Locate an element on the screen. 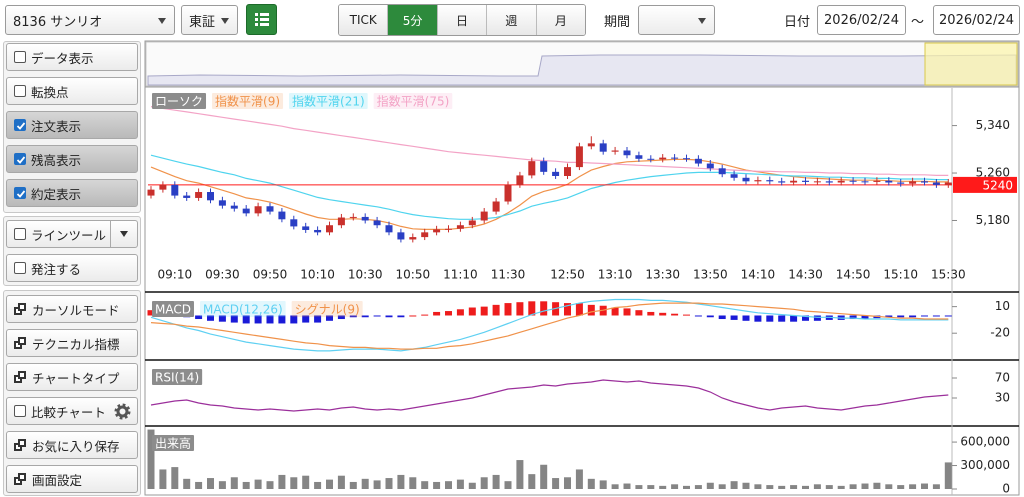  sidebar-button: 転換点 is located at coordinates (72, 91).